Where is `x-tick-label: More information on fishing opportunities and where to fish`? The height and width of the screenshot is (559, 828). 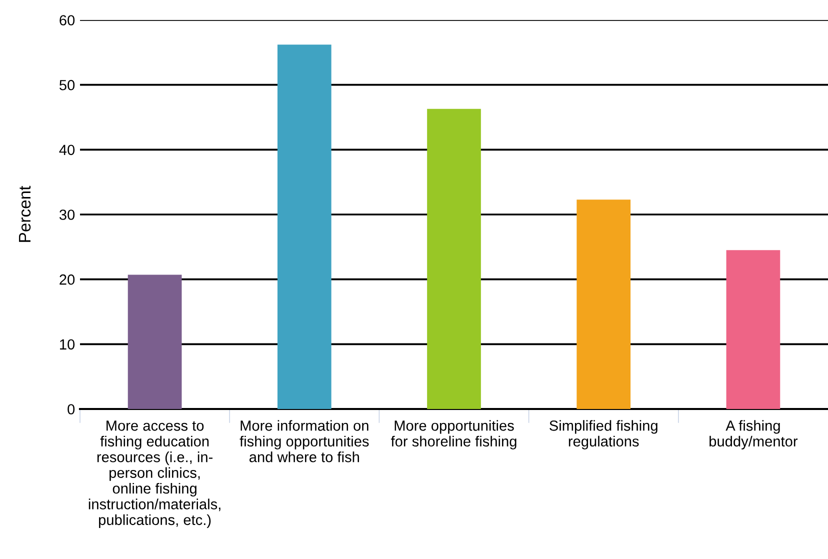
x-tick-label: More information on fishing opportunities and where to fish is located at coordinates (304, 441).